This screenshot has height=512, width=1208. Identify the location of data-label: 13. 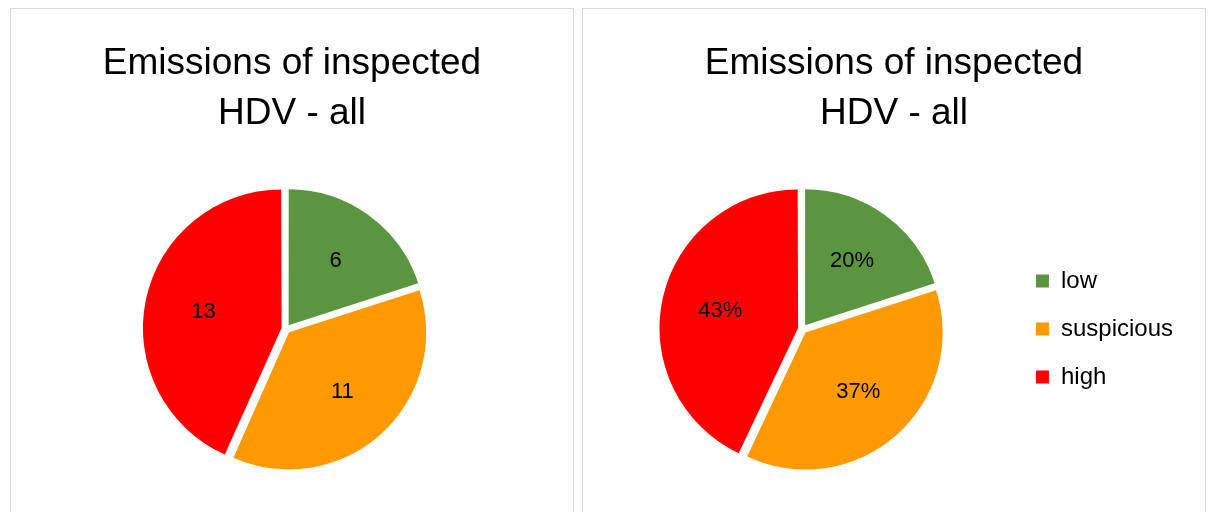
(203, 310).